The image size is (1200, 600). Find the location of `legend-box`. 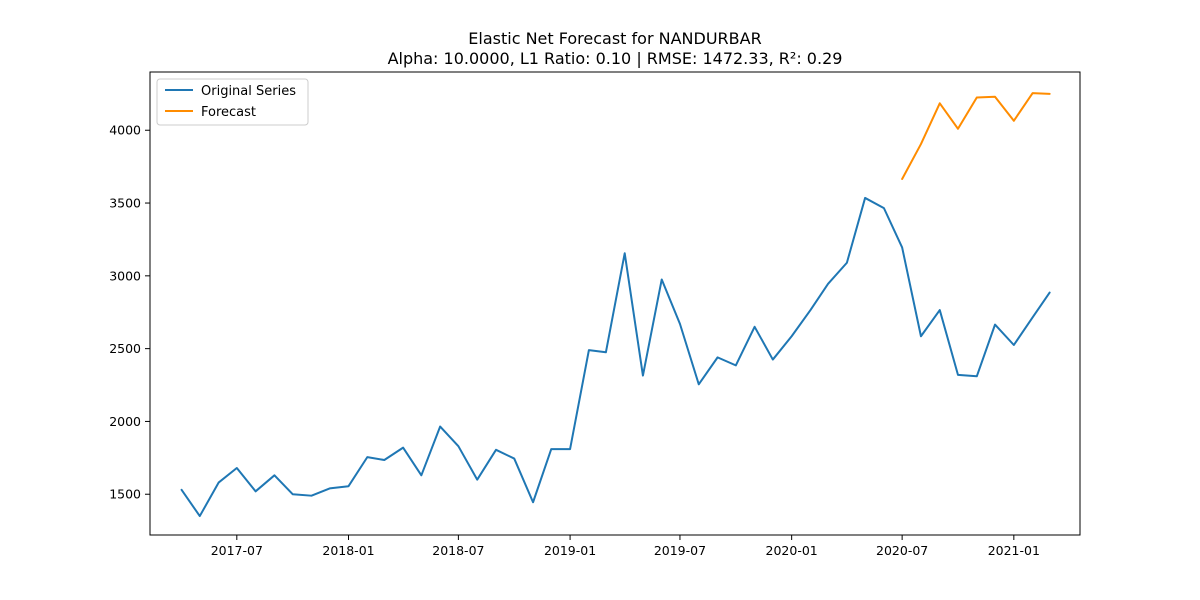

legend-box is located at coordinates (232, 102).